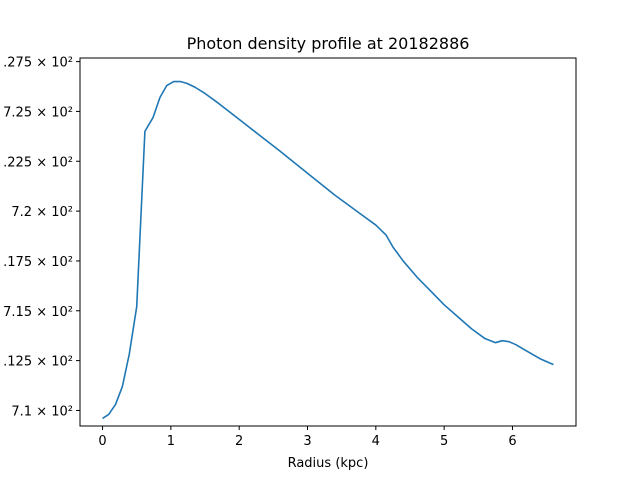  Describe the element at coordinates (38, 312) in the screenshot. I see `y-tick-label: 7.15 × 10²` at that location.